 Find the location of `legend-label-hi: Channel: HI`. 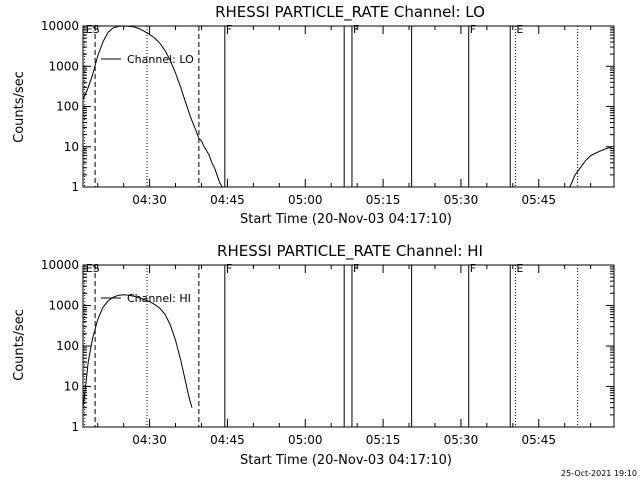

legend-label-hi: Channel: HI is located at coordinates (159, 298).